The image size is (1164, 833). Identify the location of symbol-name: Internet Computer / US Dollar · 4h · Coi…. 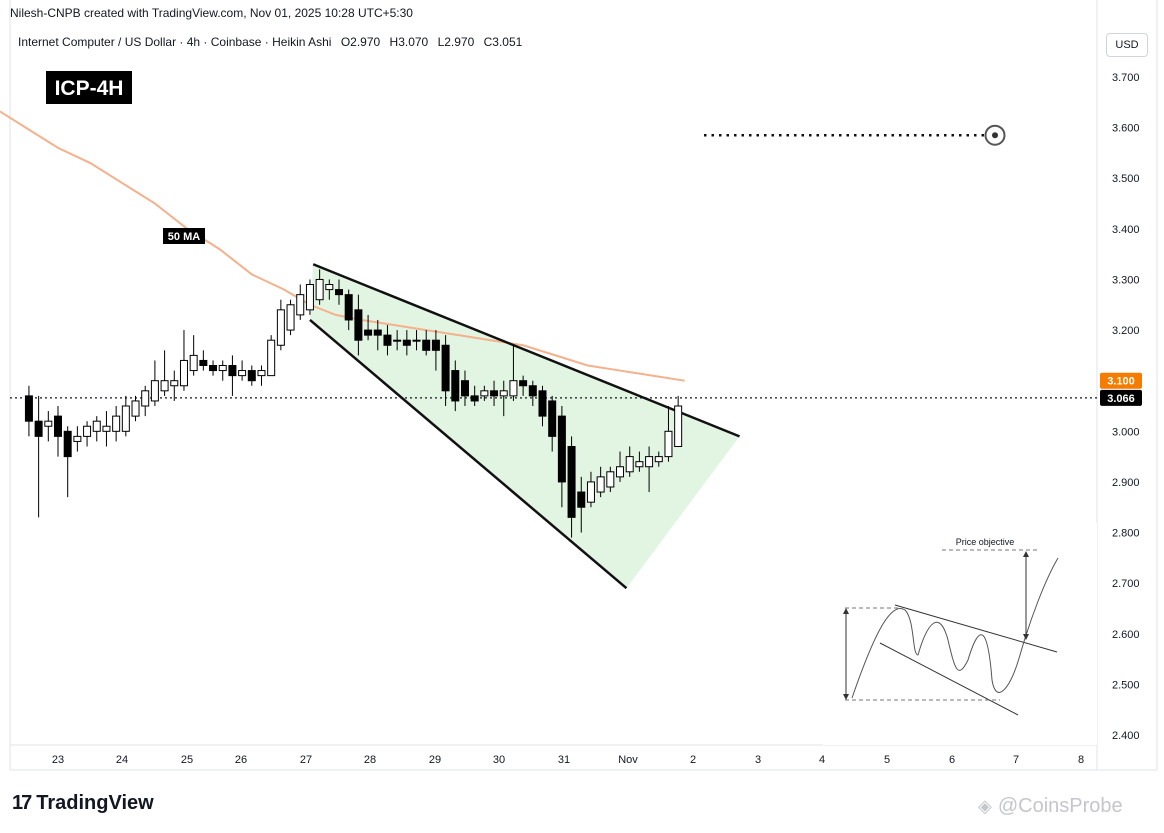
(175, 42).